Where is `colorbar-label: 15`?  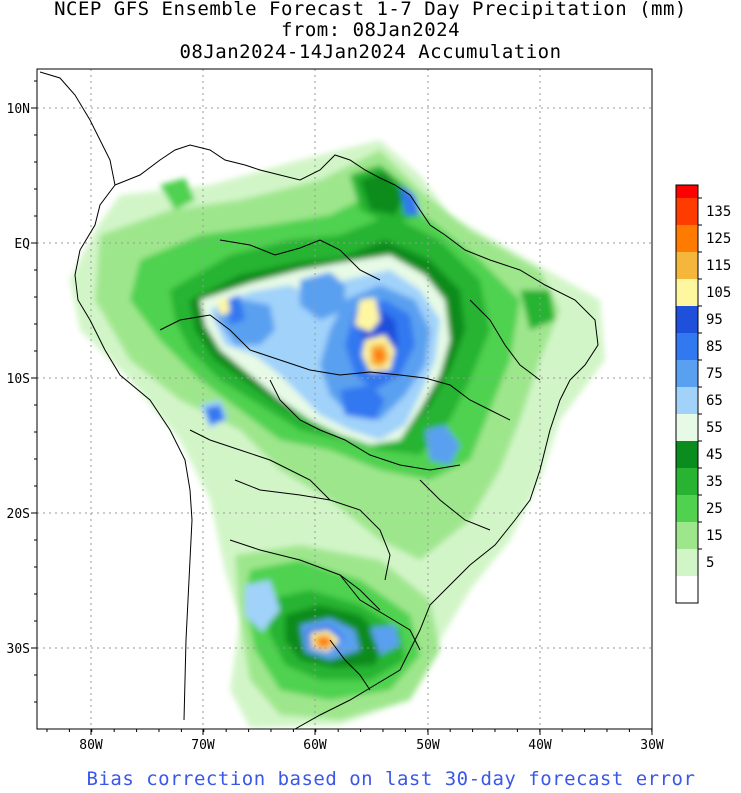 colorbar-label: 15 is located at coordinates (714, 536).